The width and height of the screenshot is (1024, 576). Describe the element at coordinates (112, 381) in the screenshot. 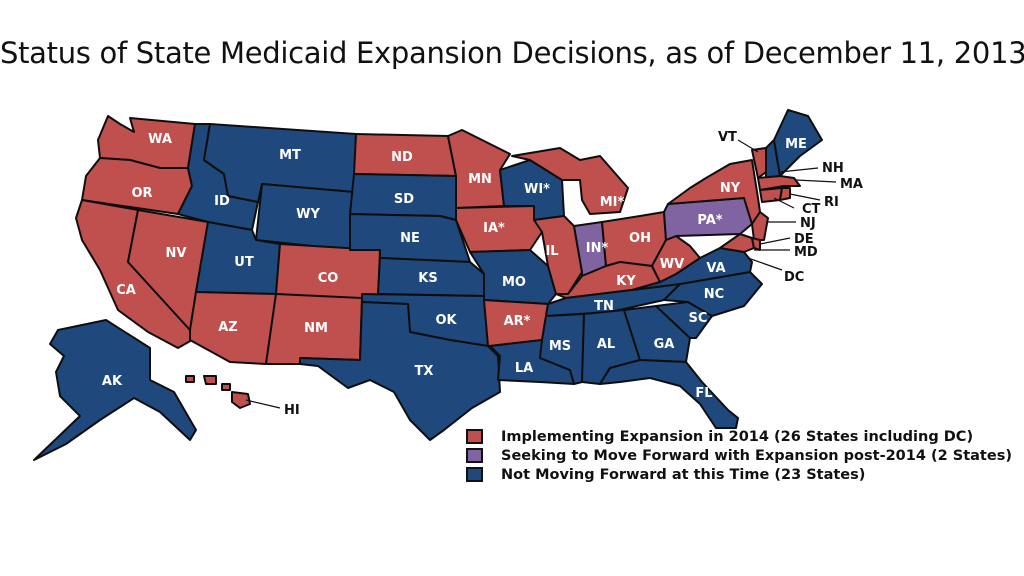

I see `label-ak: AK` at that location.